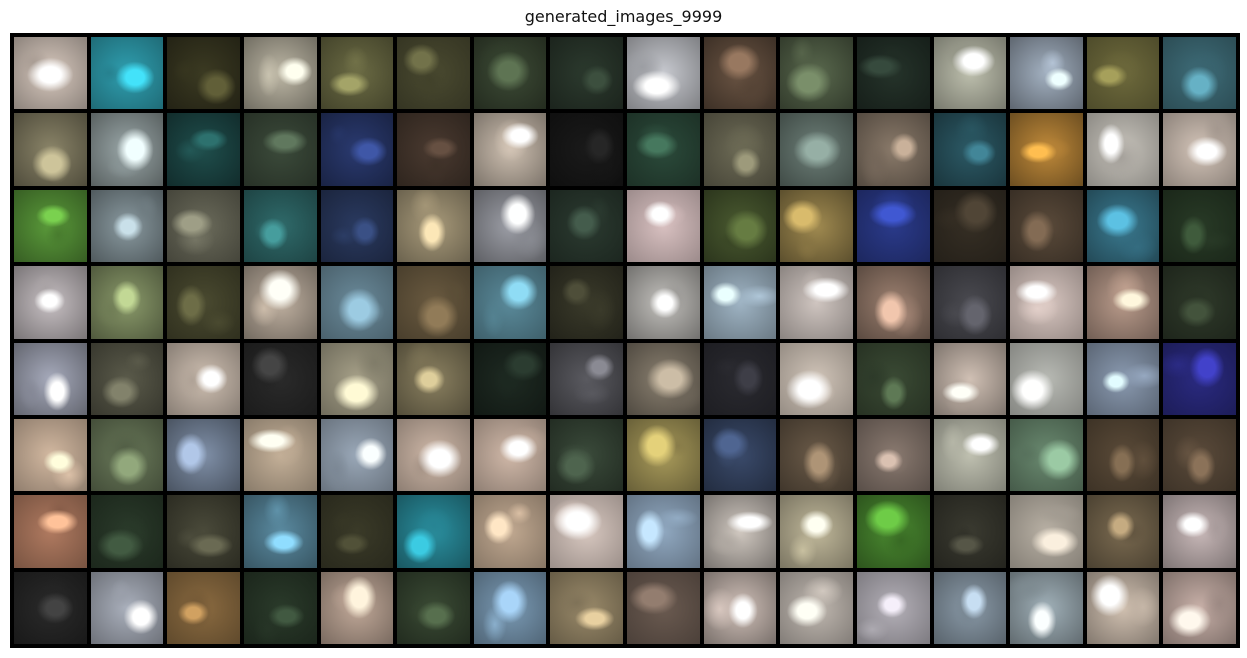  What do you see at coordinates (623, 16) in the screenshot?
I see `figure-title: generated_images_9999` at bounding box center [623, 16].